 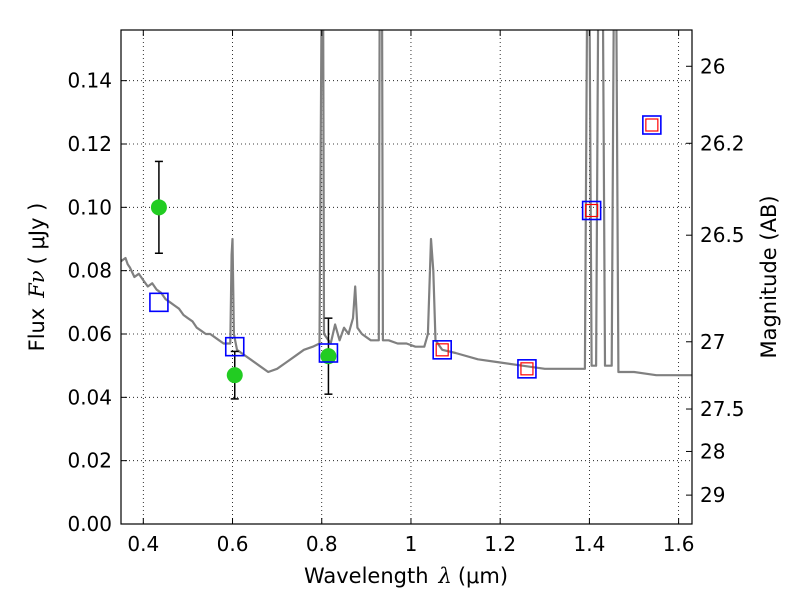 What do you see at coordinates (89, 461) in the screenshot?
I see `y-tick-label: 0.02` at bounding box center [89, 461].